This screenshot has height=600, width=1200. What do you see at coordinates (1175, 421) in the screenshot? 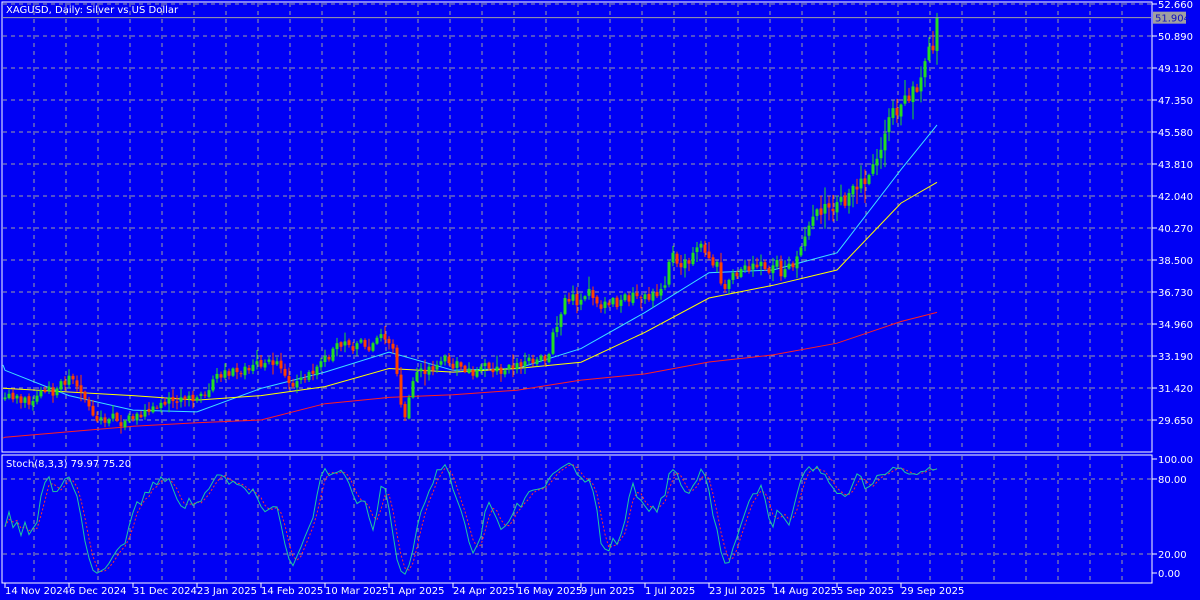
I see `price-tick-label: 29.650` at bounding box center [1175, 421].